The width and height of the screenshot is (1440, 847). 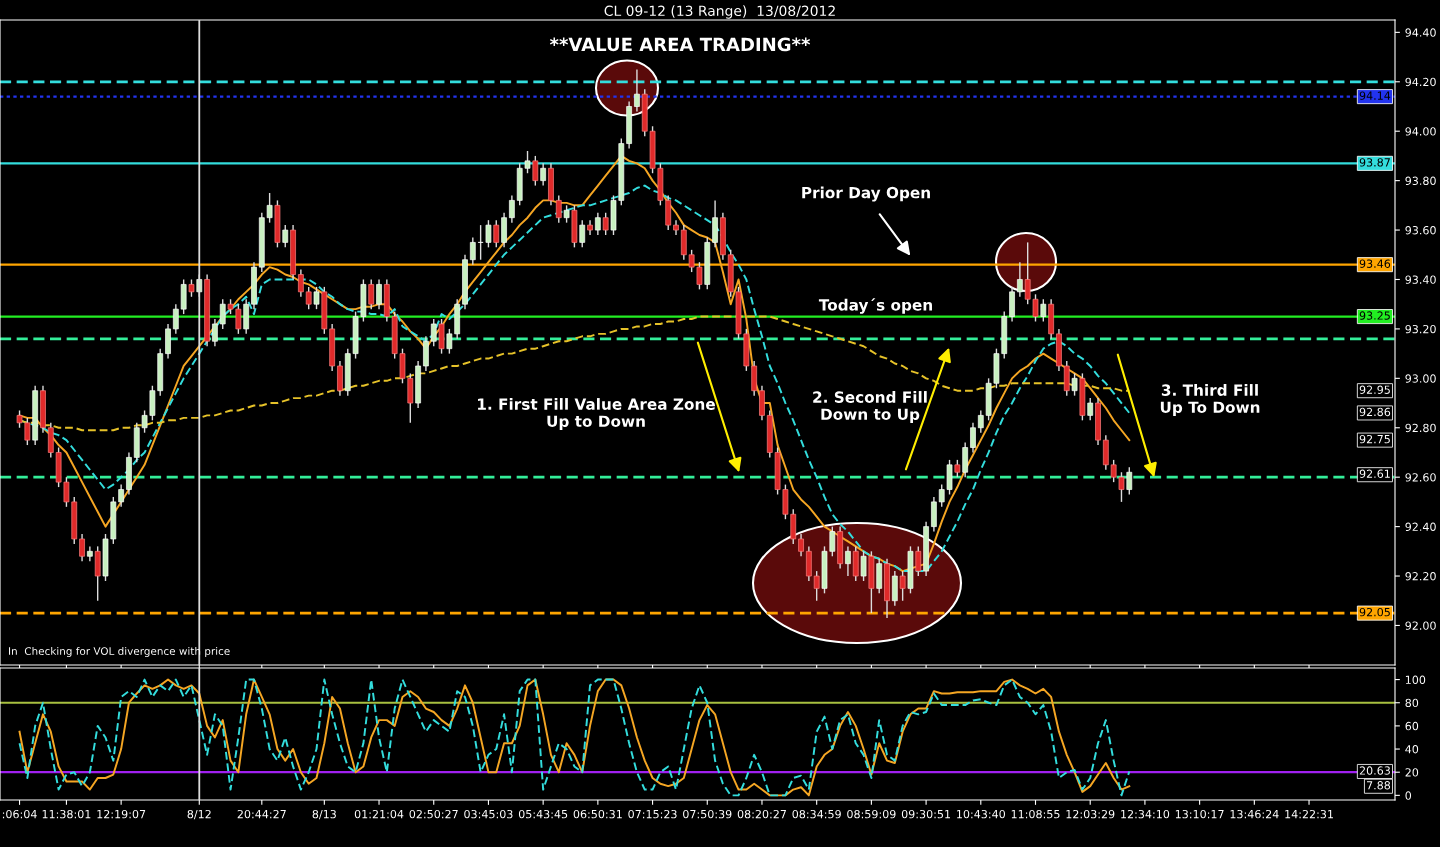 I want to click on x-tick-label: 12:19:07, so click(x=121, y=814).